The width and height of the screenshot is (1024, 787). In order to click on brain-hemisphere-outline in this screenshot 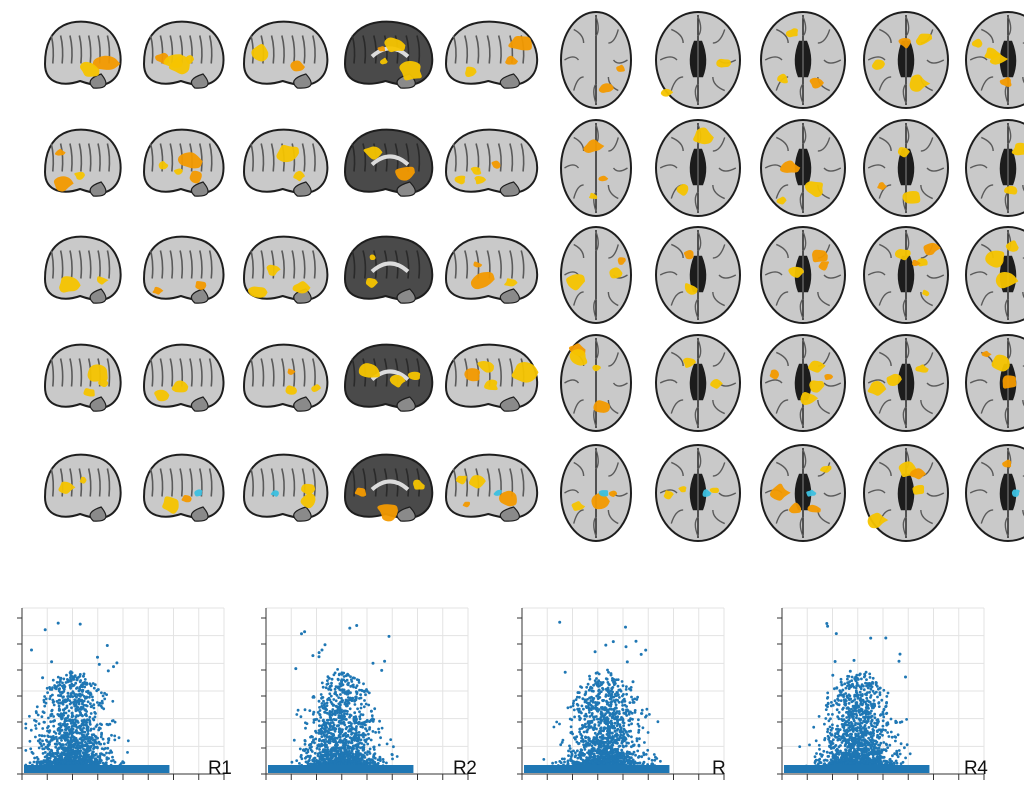, I will do `click(183, 53)`.